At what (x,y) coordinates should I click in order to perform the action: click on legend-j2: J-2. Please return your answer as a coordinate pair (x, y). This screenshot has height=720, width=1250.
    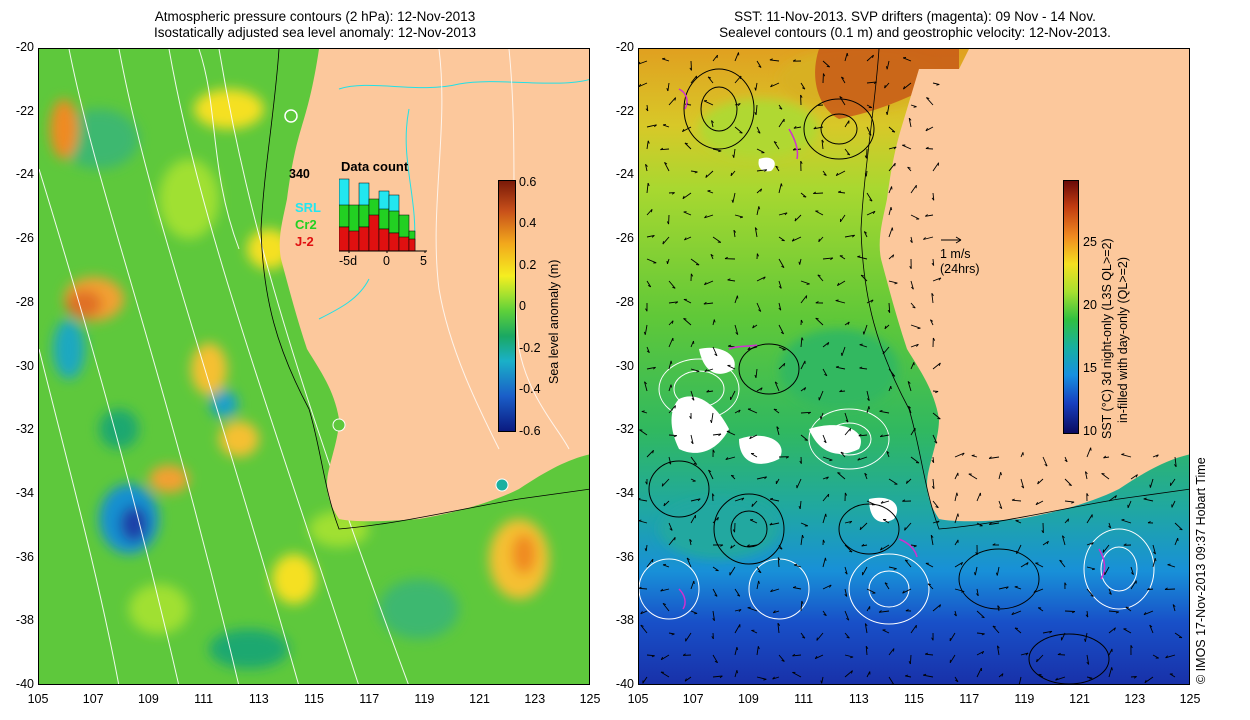
    Looking at the image, I should click on (304, 241).